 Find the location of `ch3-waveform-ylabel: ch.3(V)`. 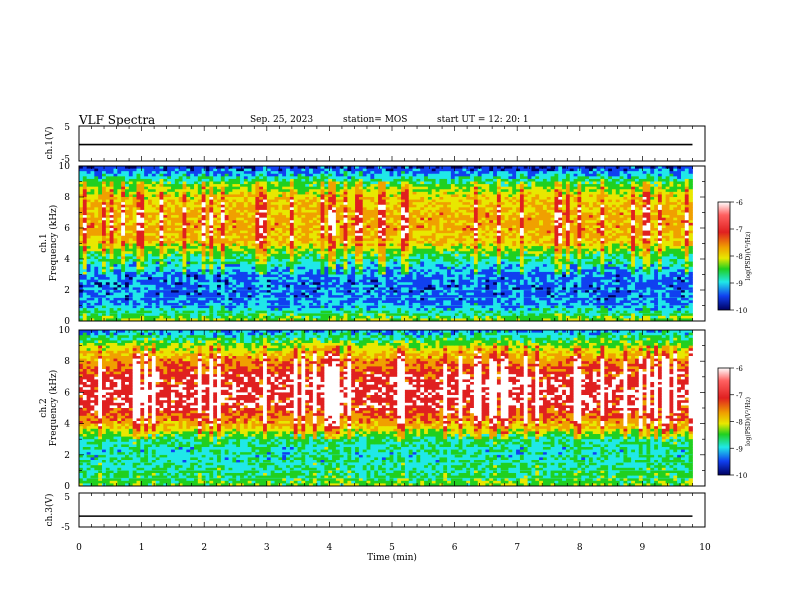

ch3-waveform-ylabel: ch.3(V) is located at coordinates (49, 510).